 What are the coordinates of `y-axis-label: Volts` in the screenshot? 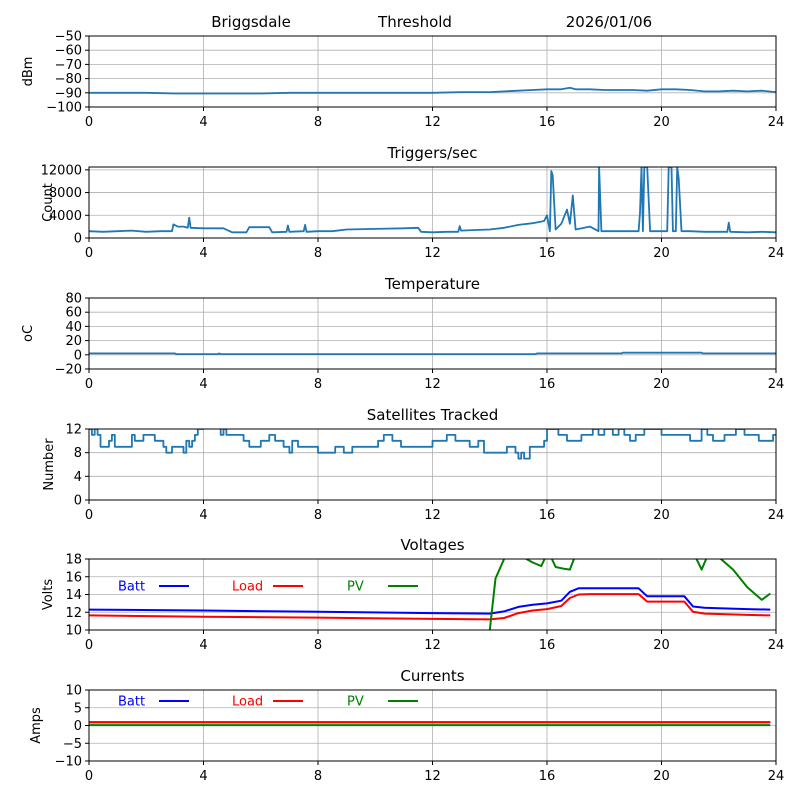 It's located at (48, 595).